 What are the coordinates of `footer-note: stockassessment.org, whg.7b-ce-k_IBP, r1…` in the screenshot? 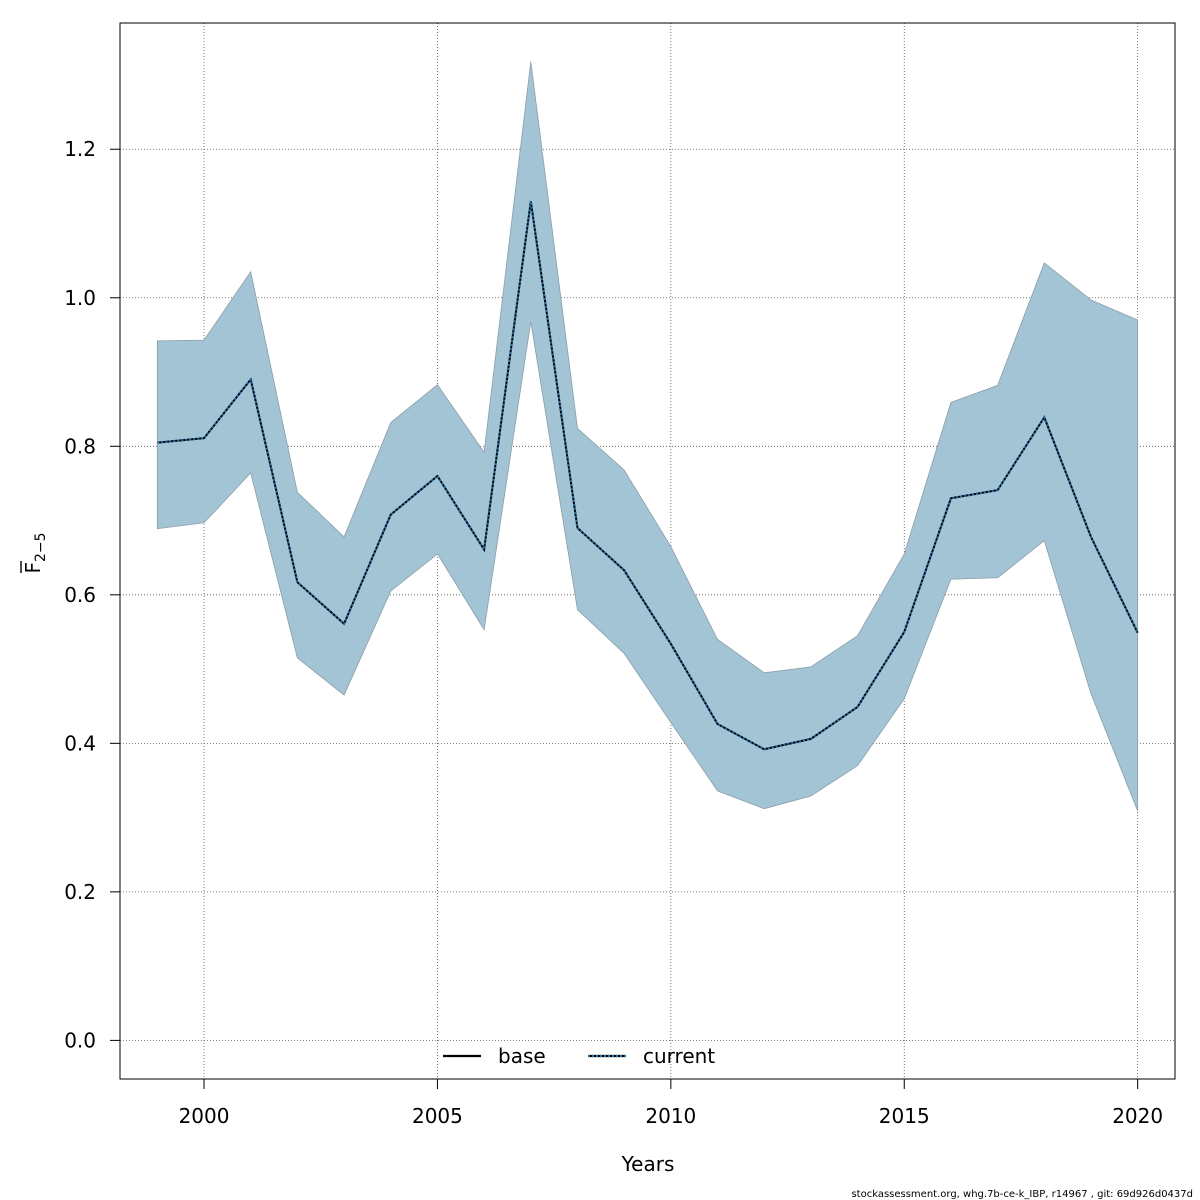 It's located at (1022, 1194).